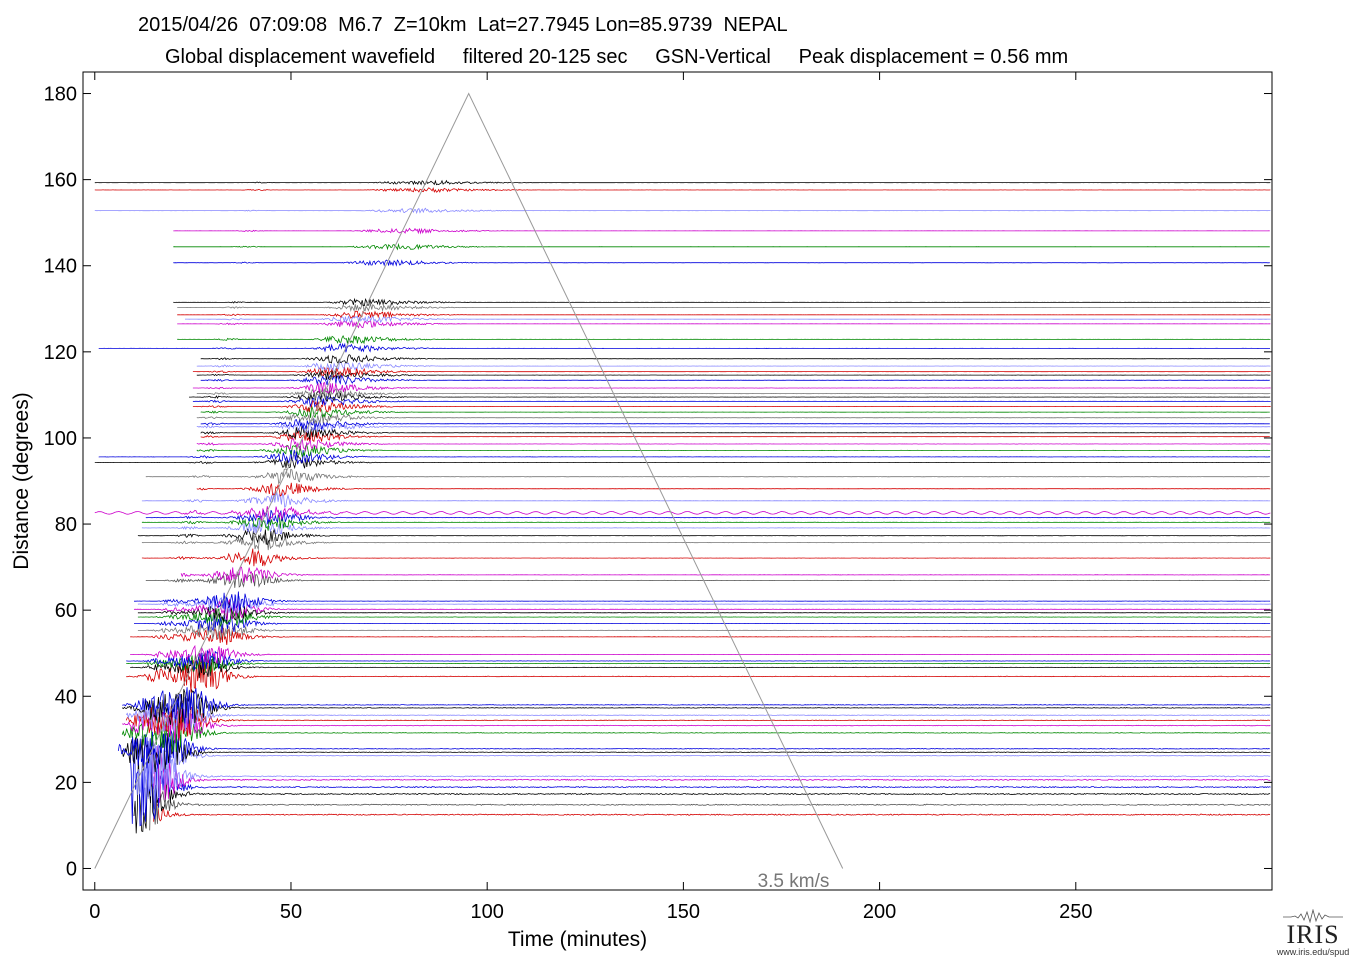 Image resolution: width=1362 pixels, height=961 pixels. What do you see at coordinates (21, 480) in the screenshot?
I see `y-axis-label: Distance (degrees)` at bounding box center [21, 480].